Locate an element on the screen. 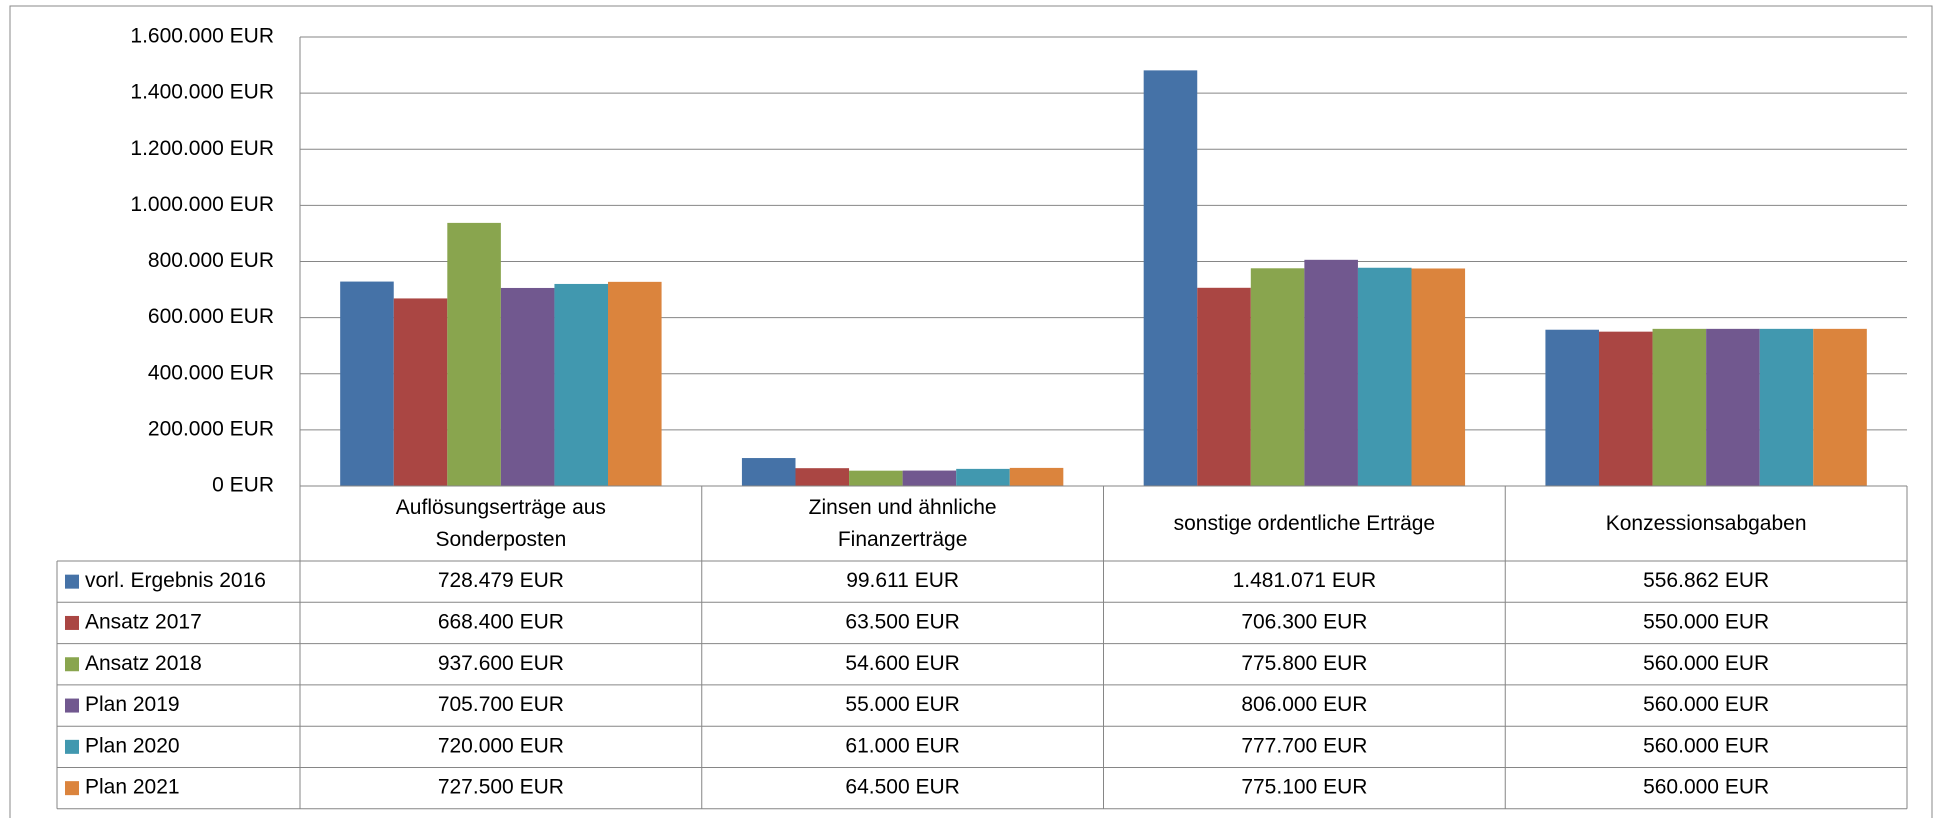 This screenshot has width=1934, height=818. y-tick-label: 1.200.000 EUR is located at coordinates (202, 148).